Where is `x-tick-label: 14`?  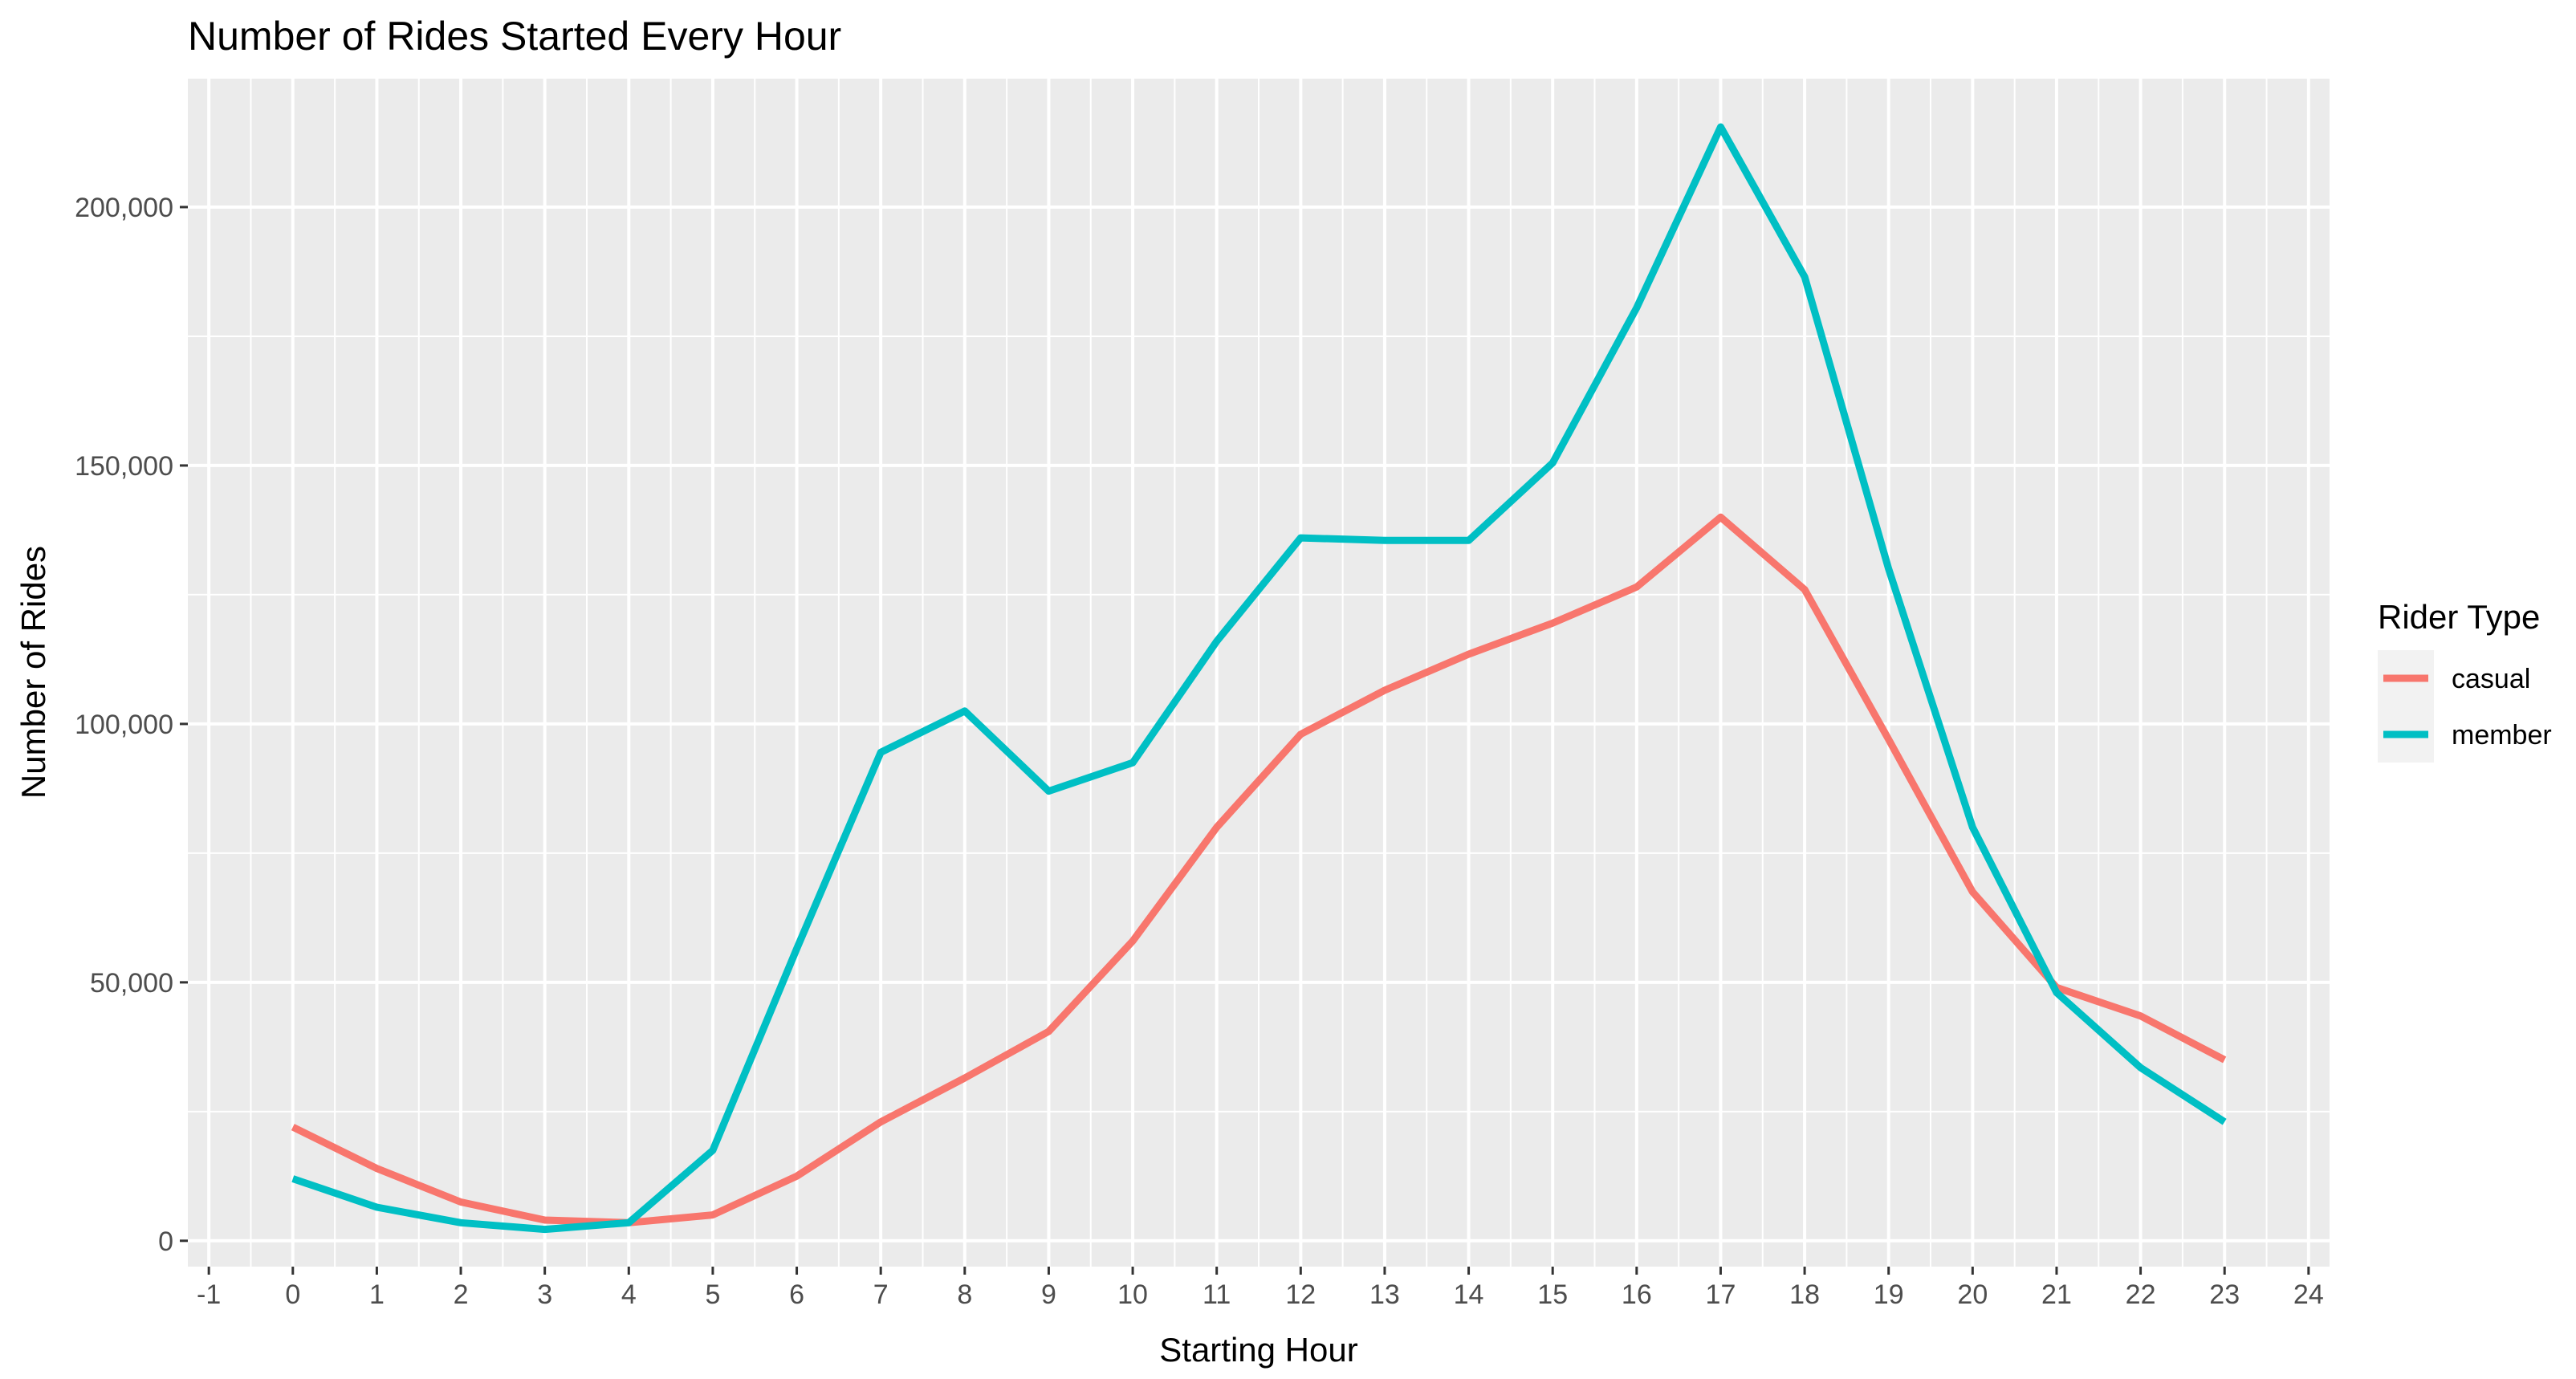
x-tick-label: 14 is located at coordinates (1469, 1294).